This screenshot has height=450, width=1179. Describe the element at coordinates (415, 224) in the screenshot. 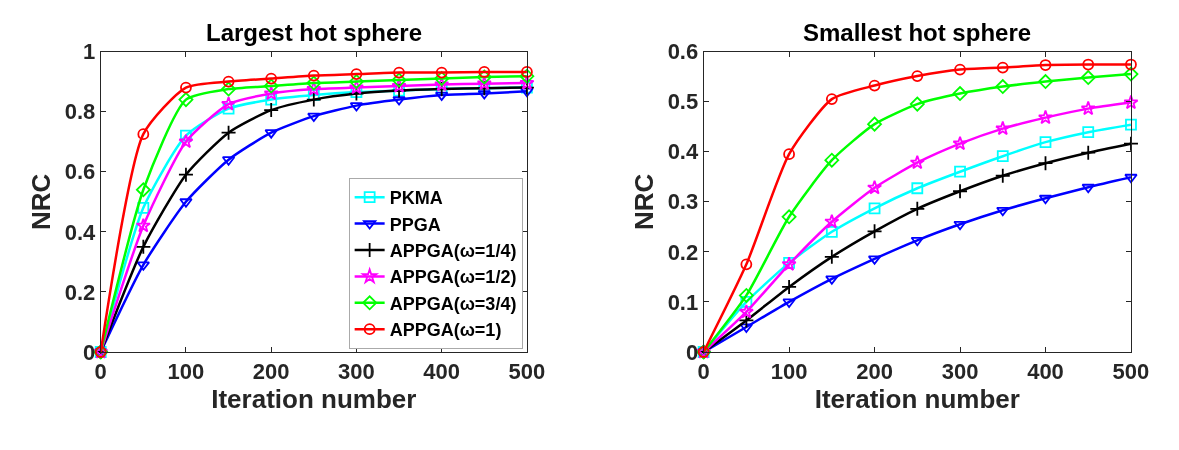

I see `legend-label: PPGA` at that location.